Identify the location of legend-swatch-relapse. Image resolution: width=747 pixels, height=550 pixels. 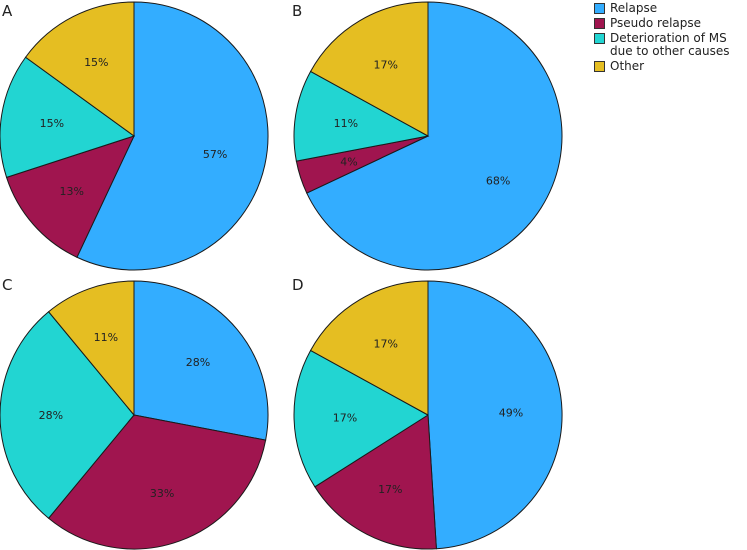
(599, 8).